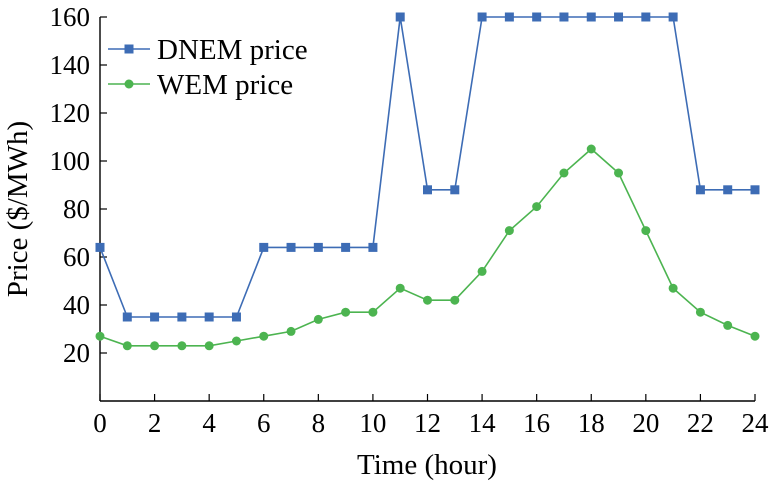 The image size is (773, 485). Describe the element at coordinates (700, 423) in the screenshot. I see `x-tick-label: 22` at that location.